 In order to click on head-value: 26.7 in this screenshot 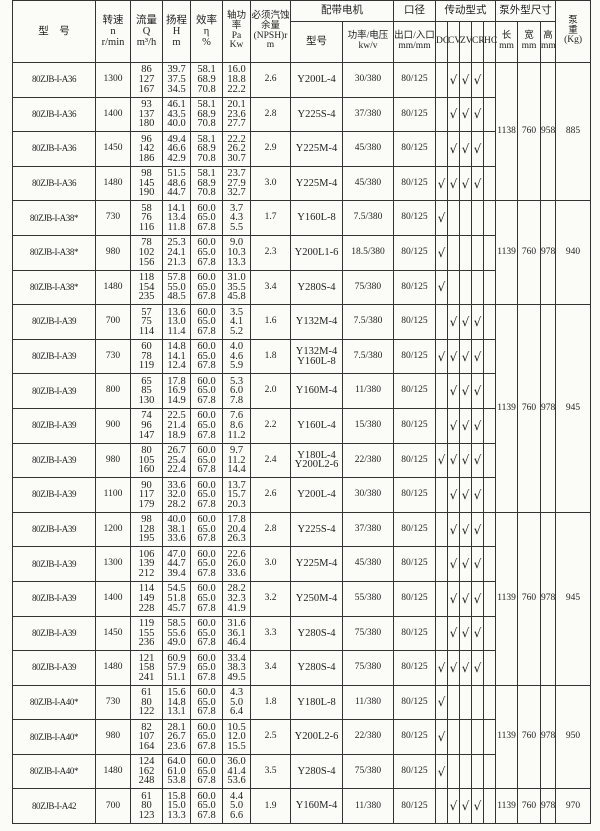, I will do `click(176, 737)`.